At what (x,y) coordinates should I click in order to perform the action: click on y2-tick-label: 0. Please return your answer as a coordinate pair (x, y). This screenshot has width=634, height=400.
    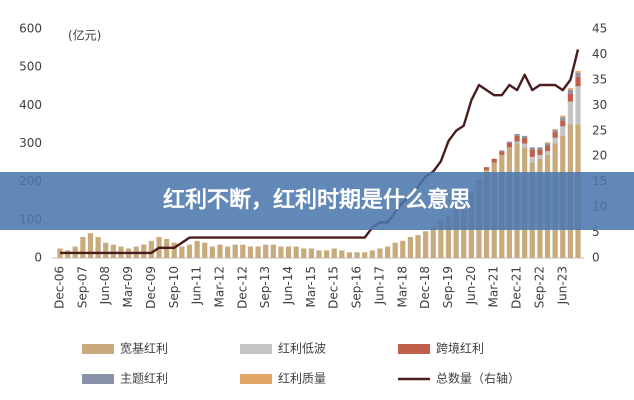
    Looking at the image, I should click on (596, 258).